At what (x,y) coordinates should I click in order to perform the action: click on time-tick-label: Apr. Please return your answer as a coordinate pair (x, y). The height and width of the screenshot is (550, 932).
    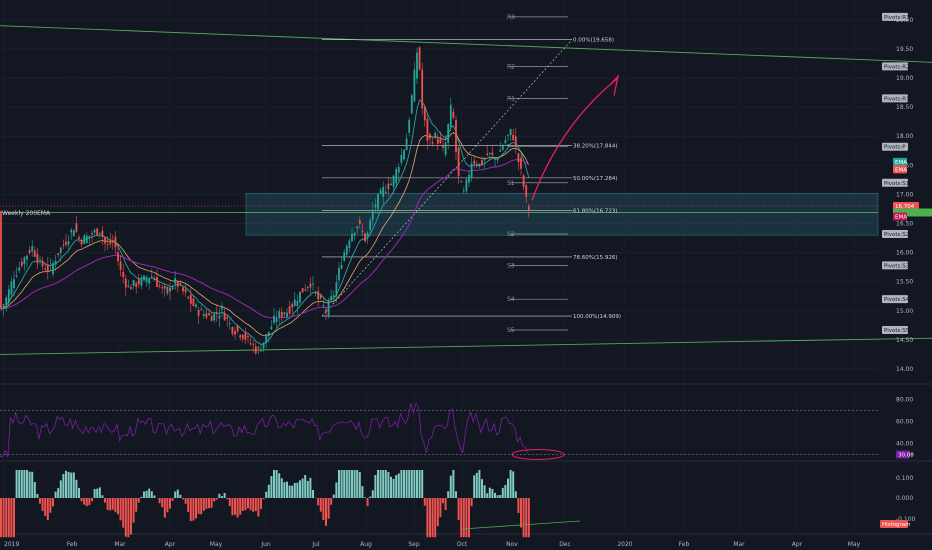
    Looking at the image, I should click on (797, 544).